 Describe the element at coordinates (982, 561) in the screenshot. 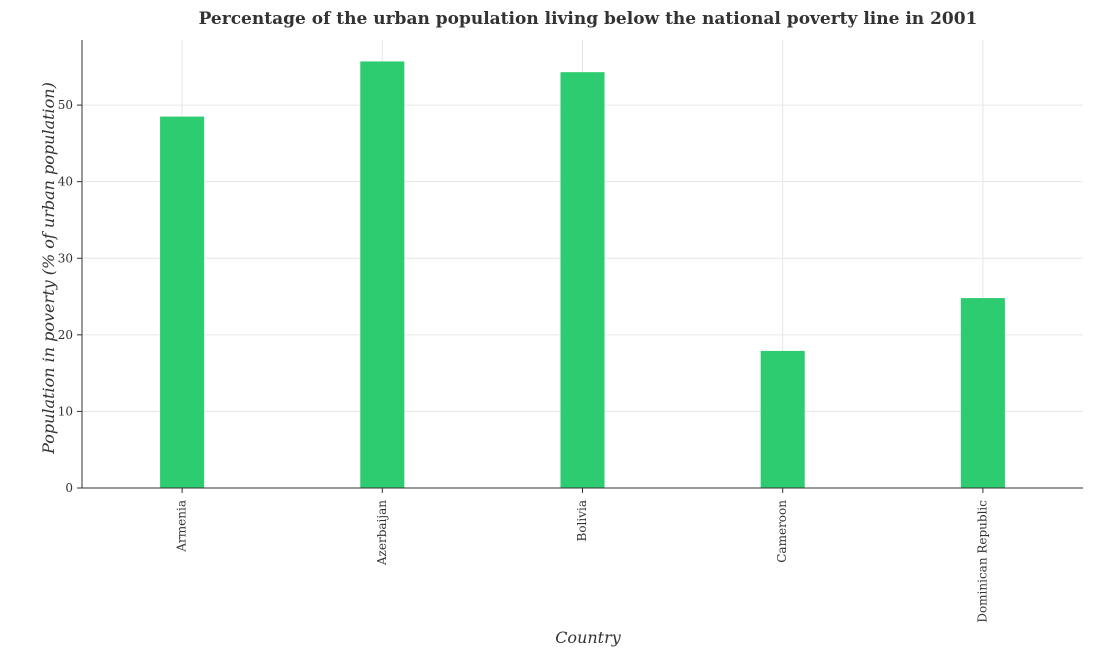

I see `x-tick-label: Dominican Republic` at that location.